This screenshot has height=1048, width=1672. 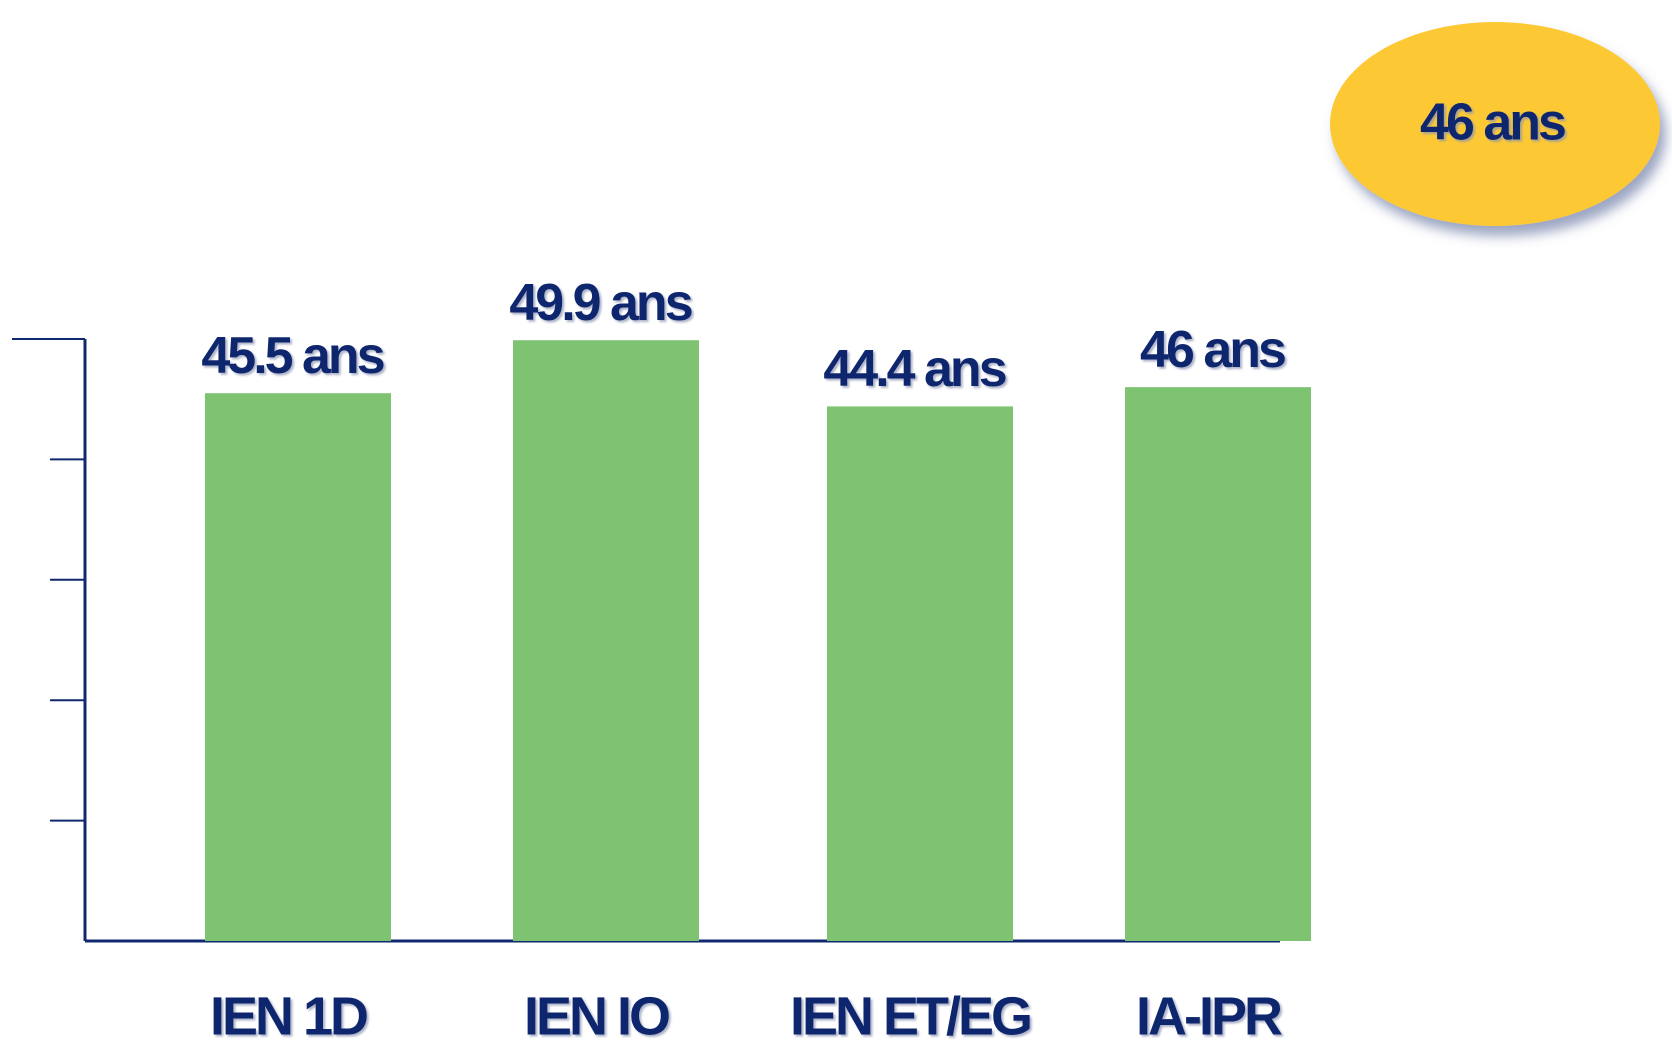 I want to click on x-tick-label: IEN IO, so click(x=596, y=1016).